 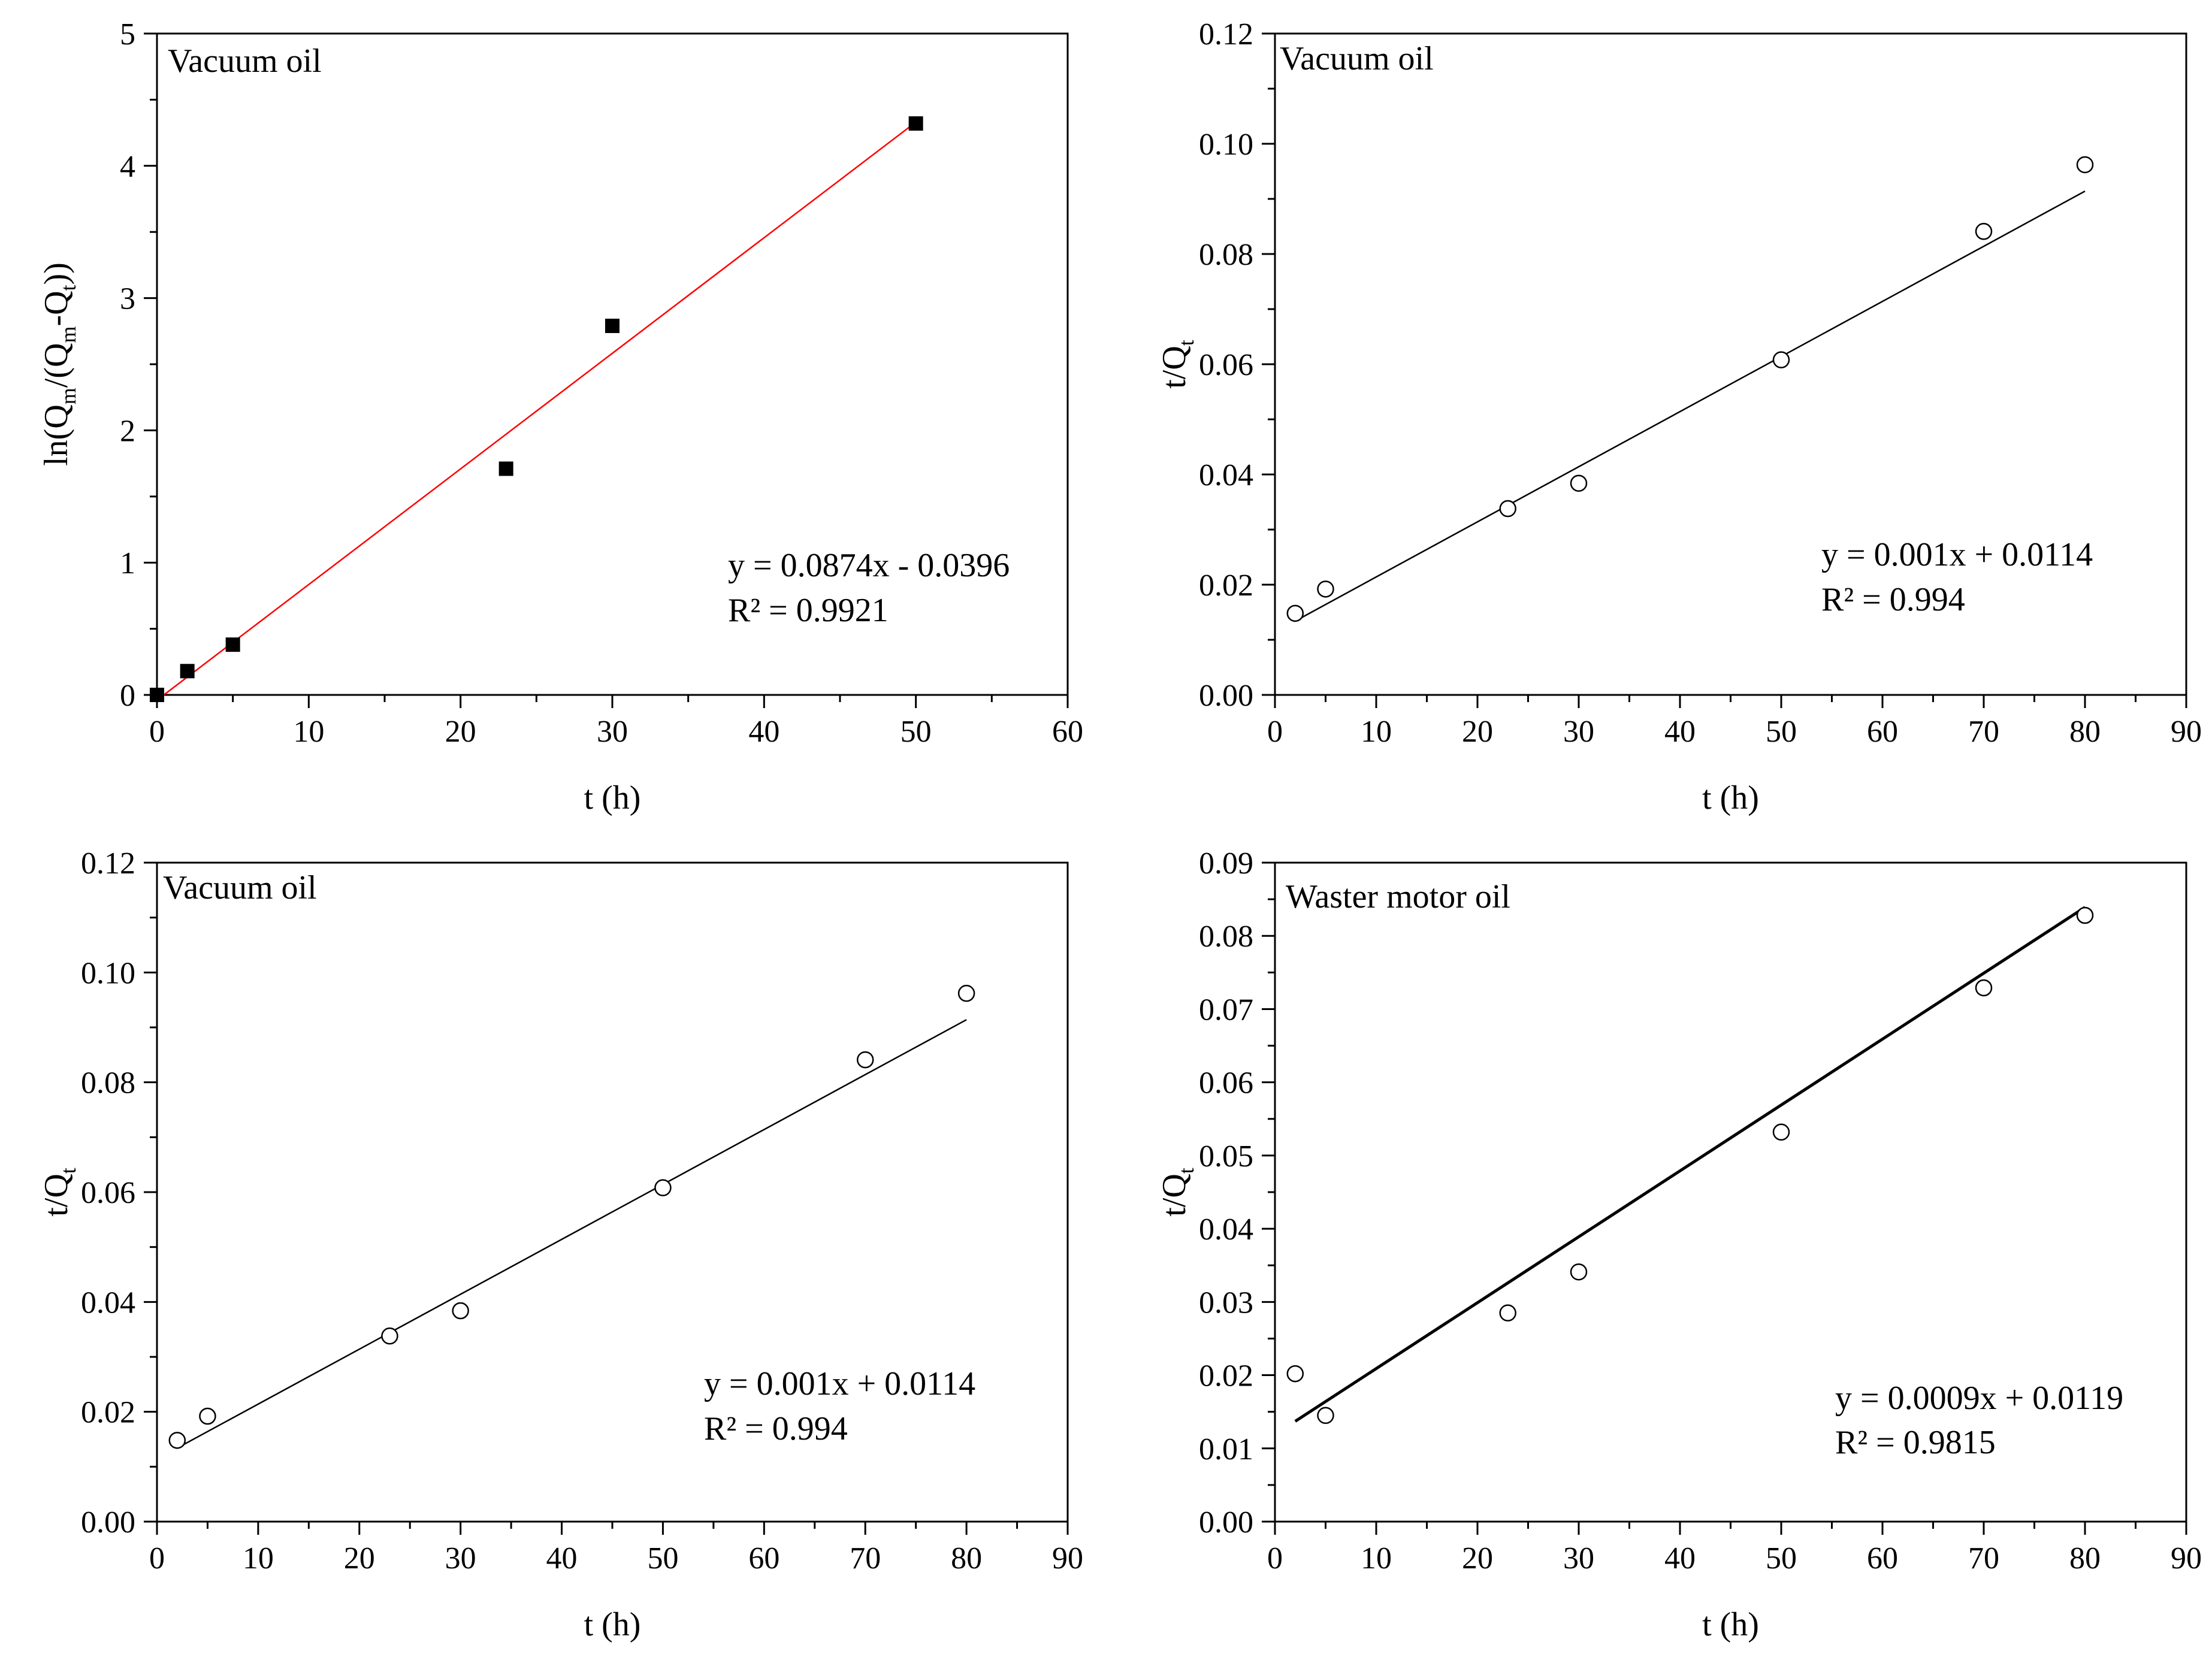 I want to click on y-tick-label: 1, so click(x=128, y=563).